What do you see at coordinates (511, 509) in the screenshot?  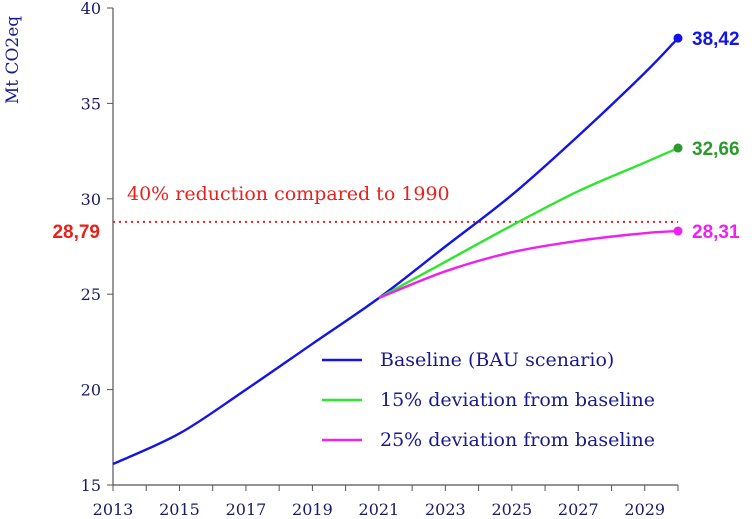 I see `x-tick-label: 2025` at bounding box center [511, 509].